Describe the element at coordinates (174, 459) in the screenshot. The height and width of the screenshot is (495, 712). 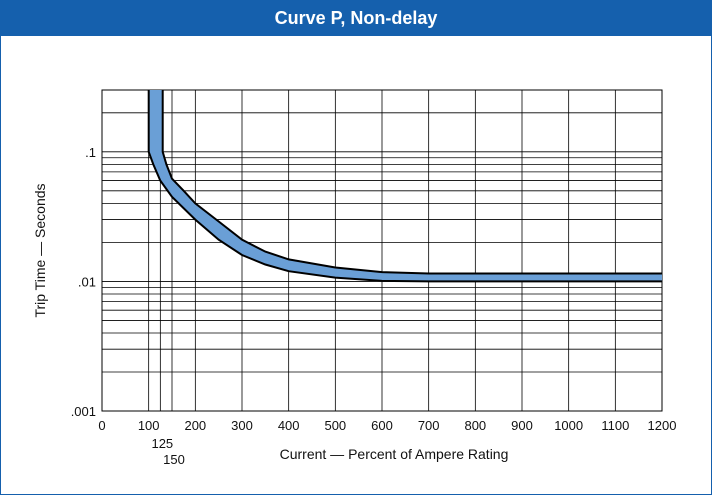
I see `x-tick-label-offset: 150` at that location.